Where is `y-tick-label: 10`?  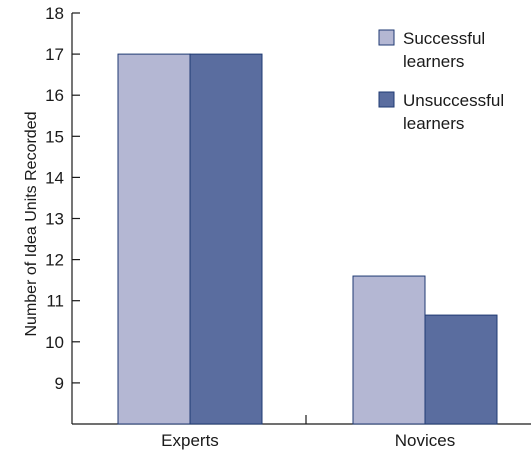
y-tick-label: 10 is located at coordinates (54, 342).